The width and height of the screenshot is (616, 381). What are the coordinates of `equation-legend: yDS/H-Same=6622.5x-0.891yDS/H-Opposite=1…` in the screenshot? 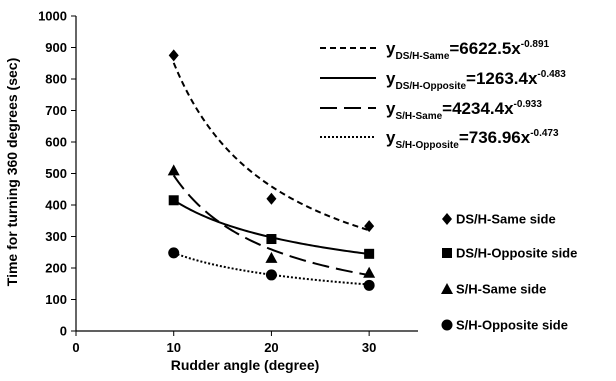 It's located at (443, 95).